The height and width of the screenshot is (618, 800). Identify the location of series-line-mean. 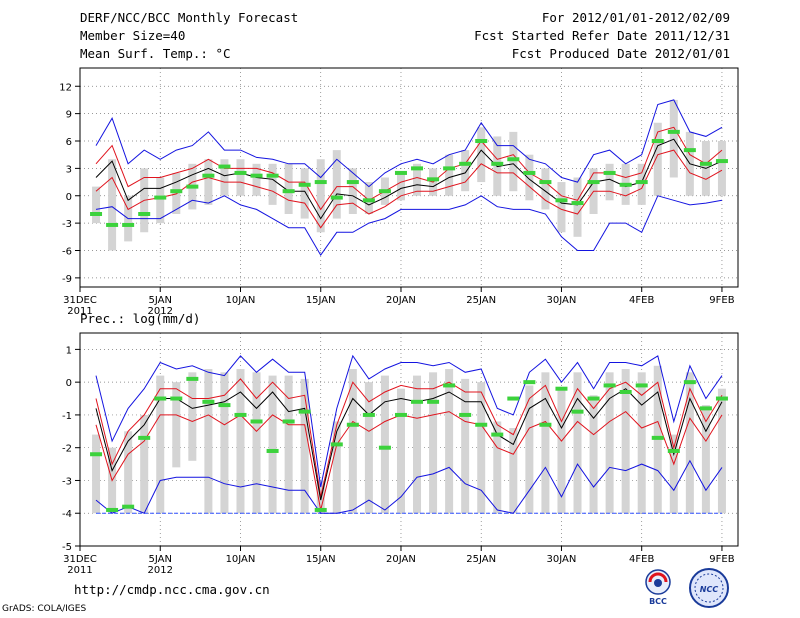
(409, 179).